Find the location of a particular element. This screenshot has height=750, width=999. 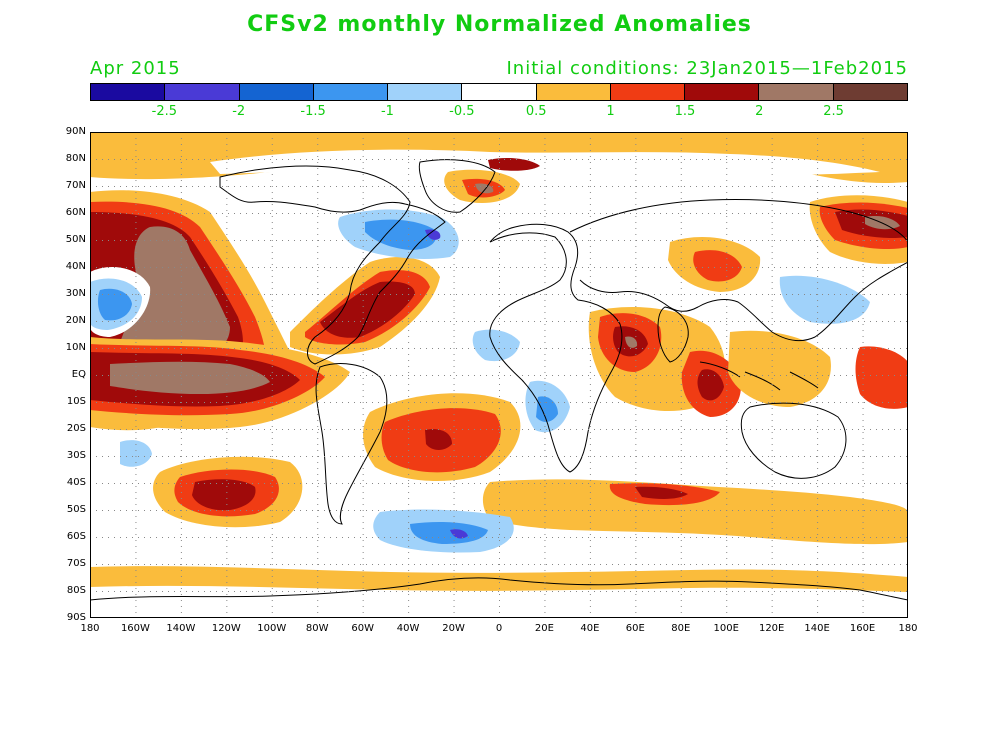

longitude-label: 100E is located at coordinates (726, 628).